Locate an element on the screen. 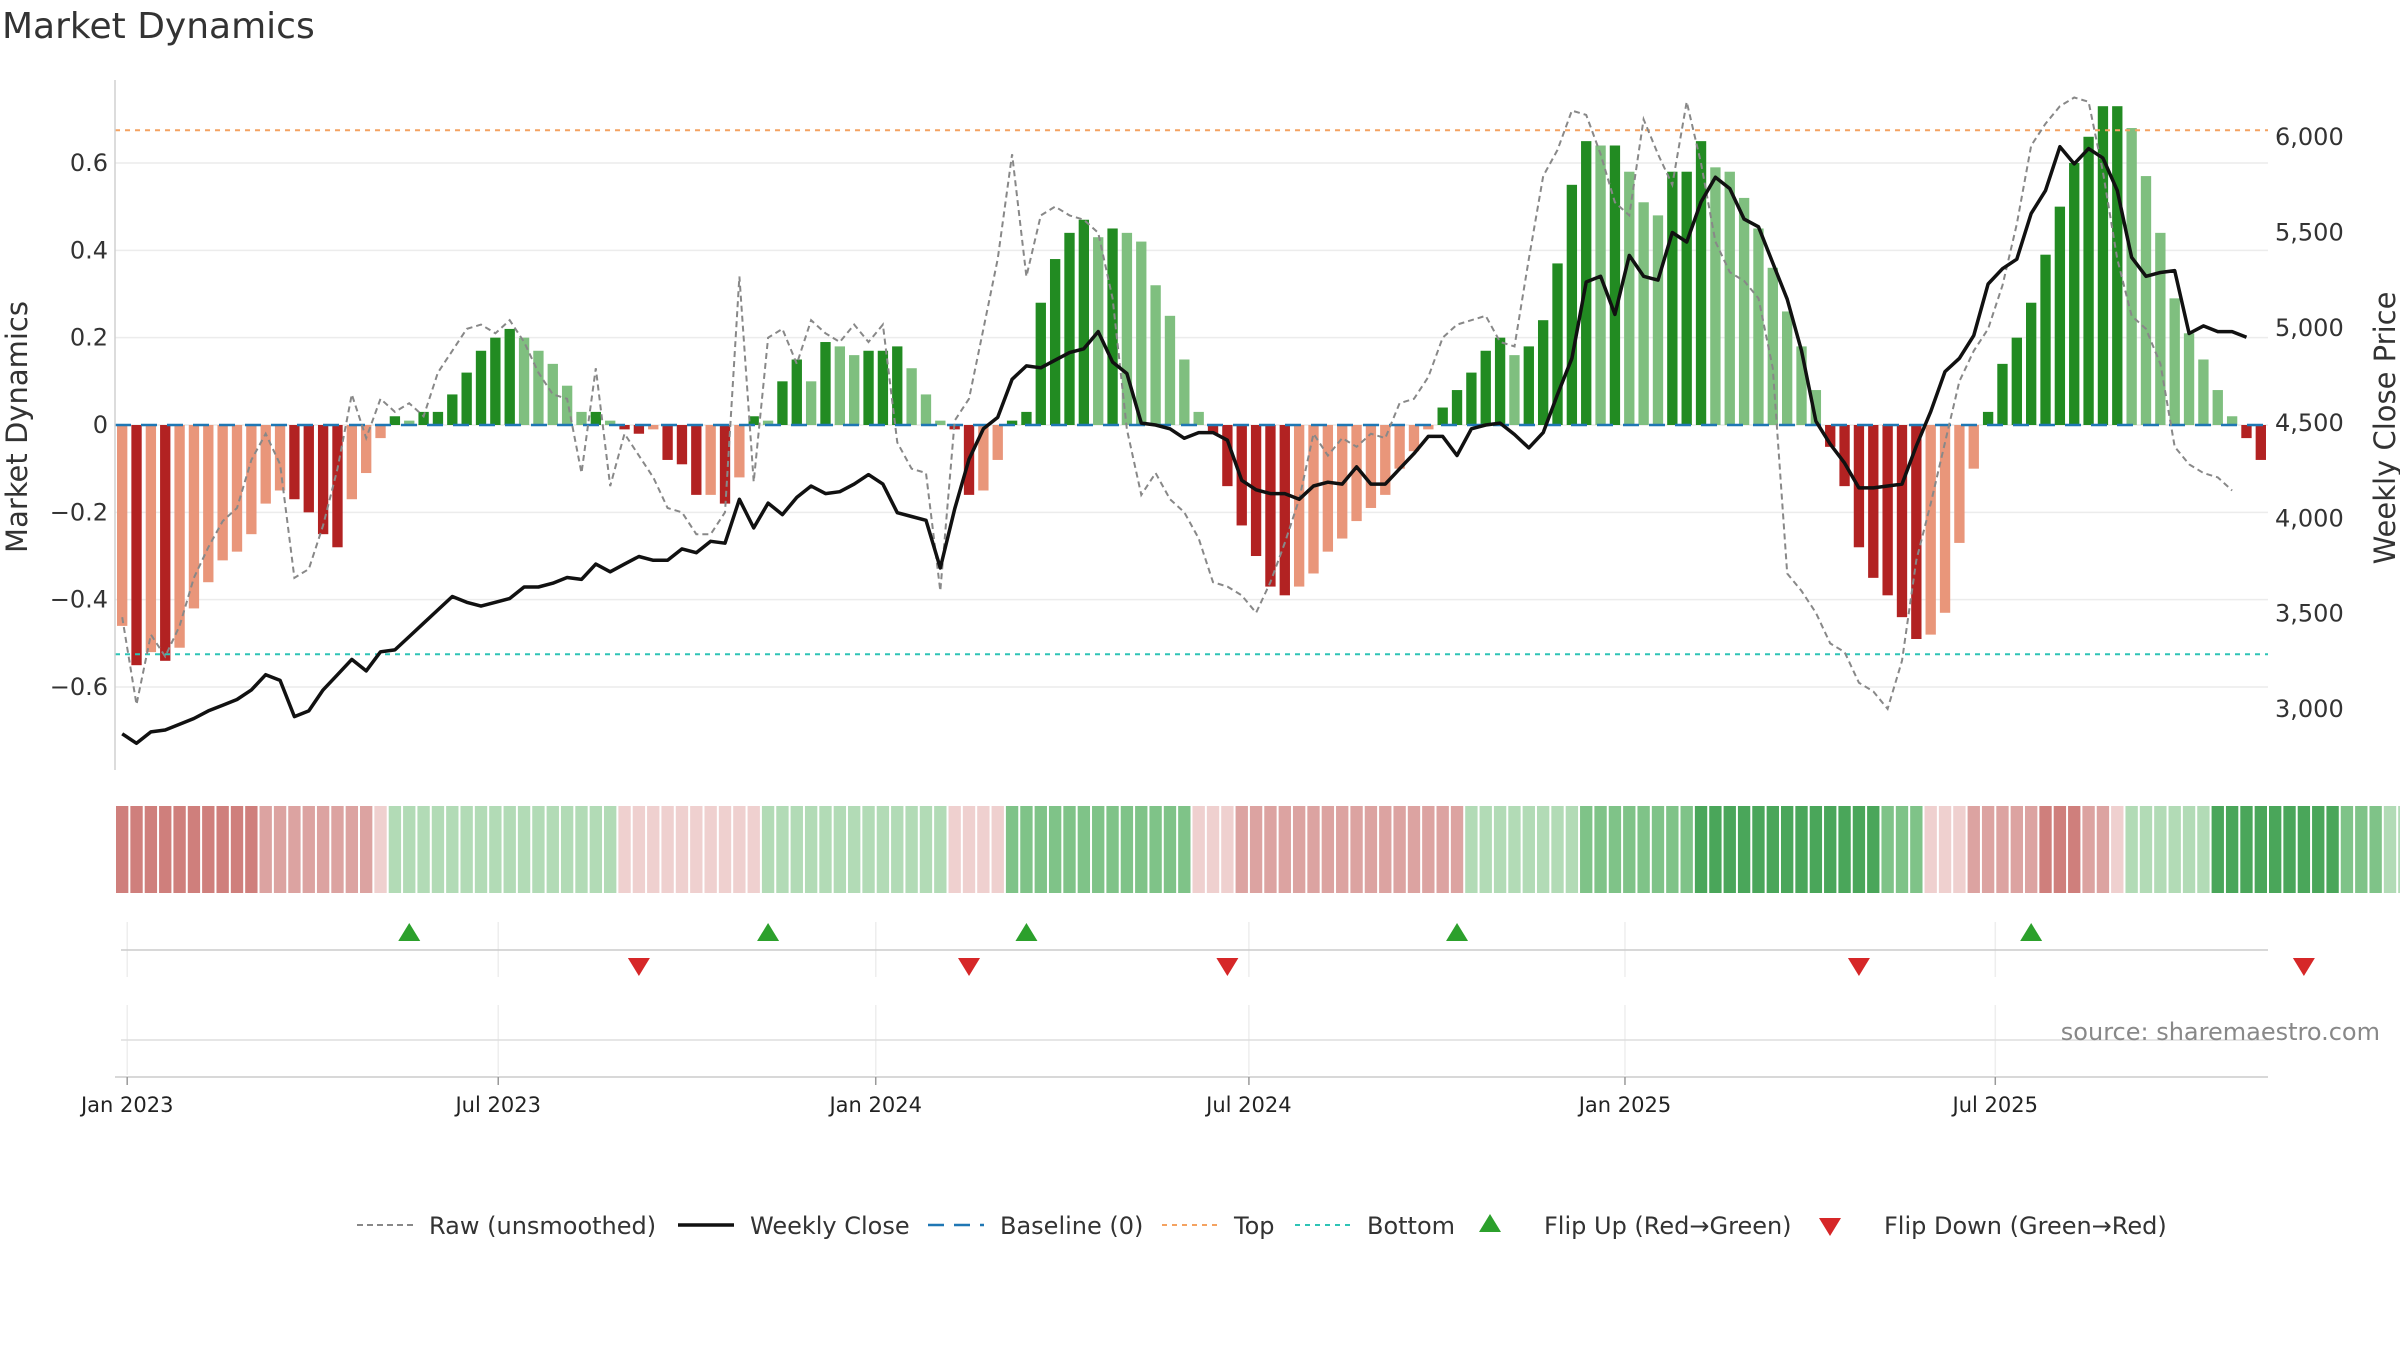 This screenshot has width=2400, height=1350. y-right-tick-label: 3,500 is located at coordinates (2309, 614).